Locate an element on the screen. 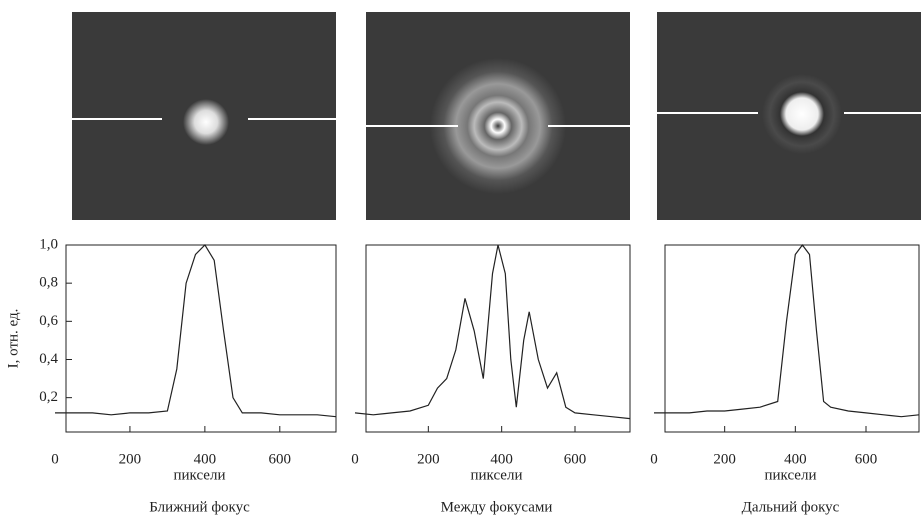 This screenshot has width=921, height=521. y-tick-label: 1,0 is located at coordinates (48, 244).